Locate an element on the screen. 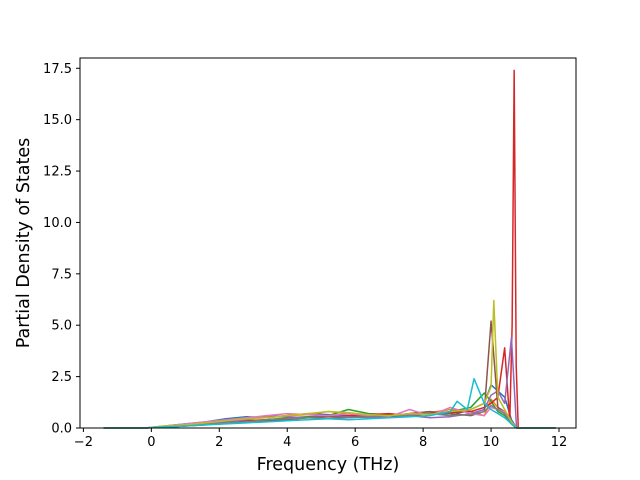  x-axis-label: Frequency (THz) is located at coordinates (328, 465).